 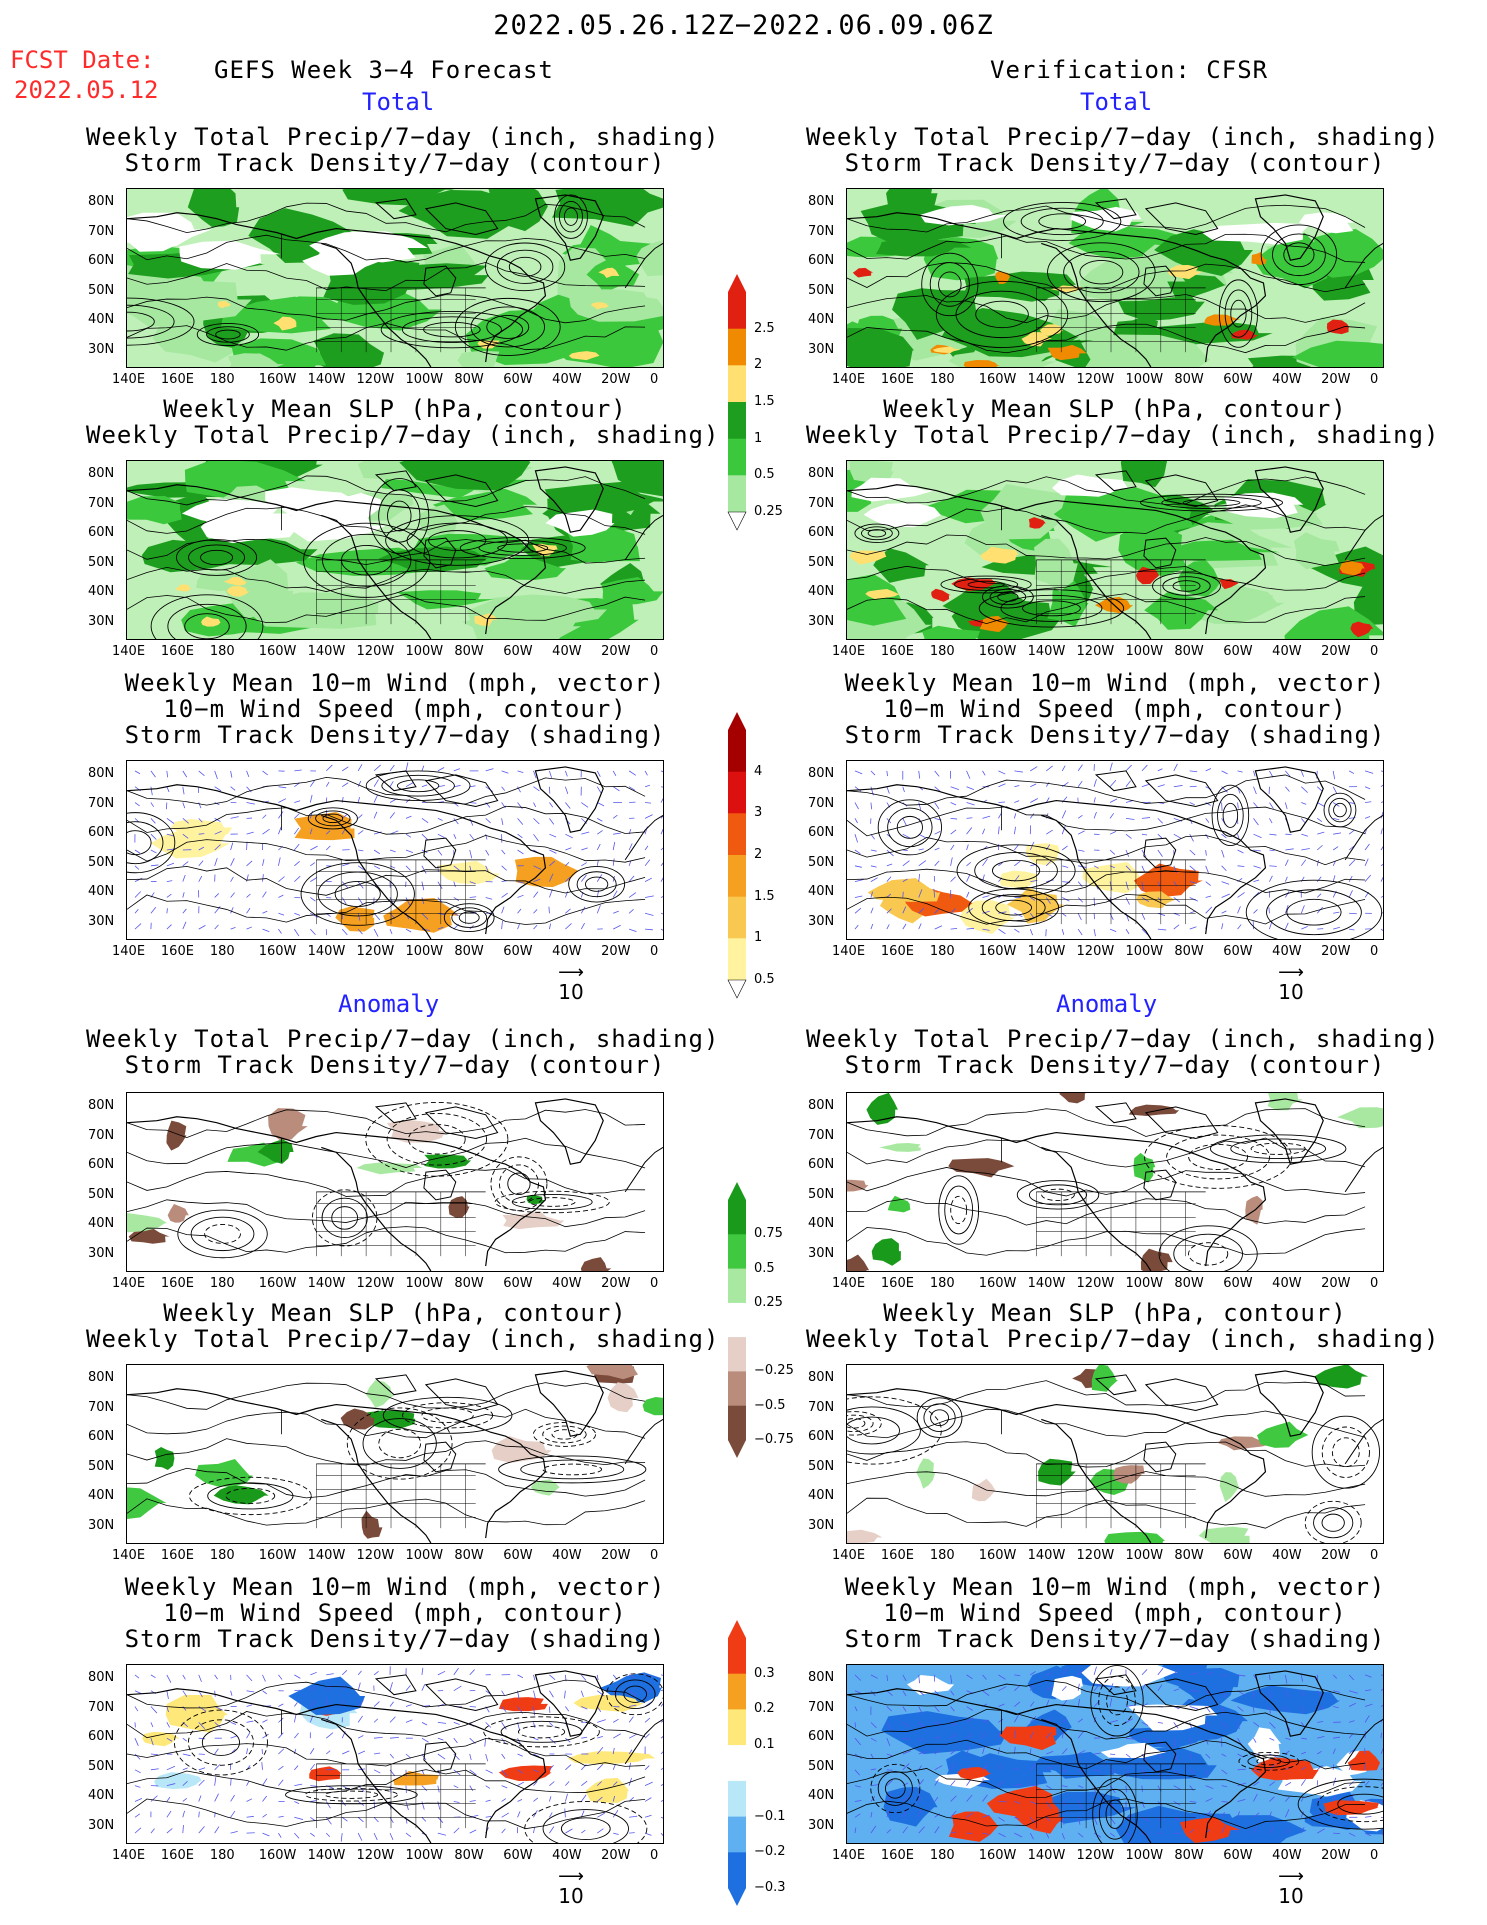 I want to click on panel-title-left-5-1: 10−m Wind Speed (mph, contour), so click(x=395, y=1613).